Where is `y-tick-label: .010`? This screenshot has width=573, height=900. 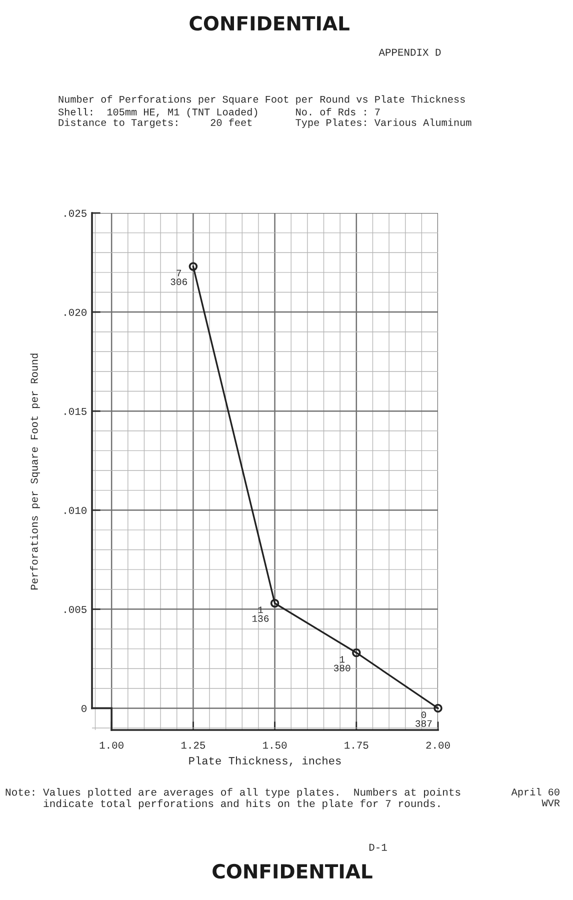
y-tick-label: .010 is located at coordinates (75, 510).